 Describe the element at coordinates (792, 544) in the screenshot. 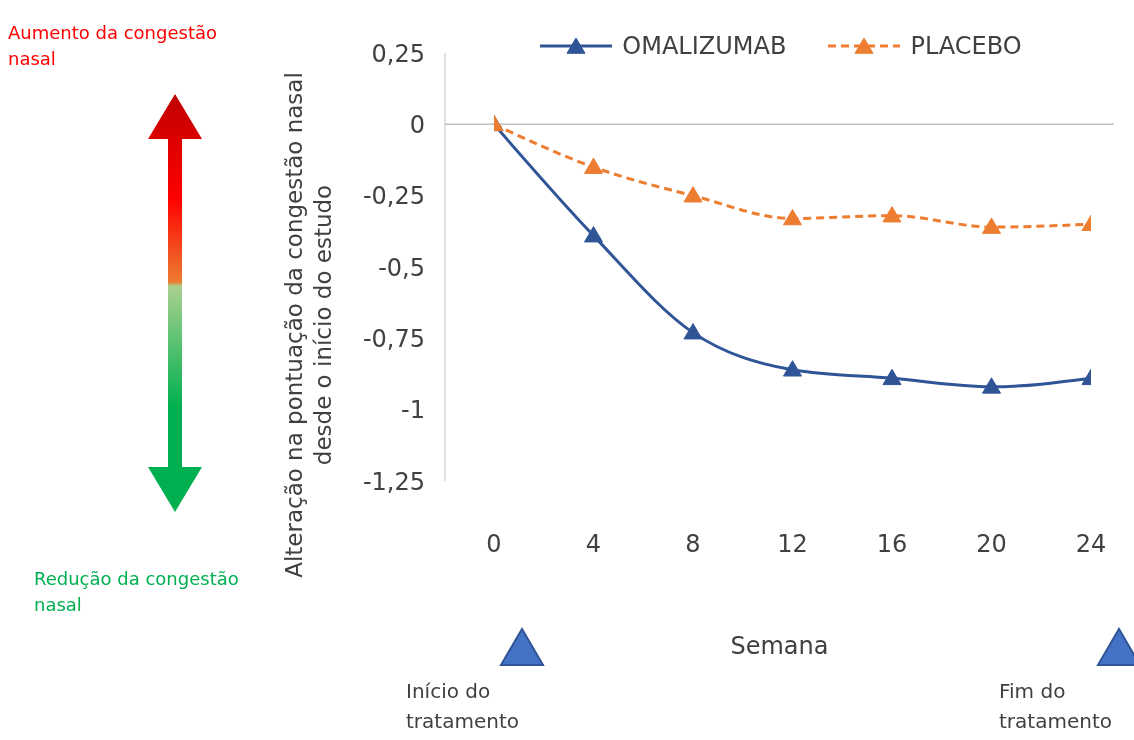

I see `x-tick-label: 12` at that location.